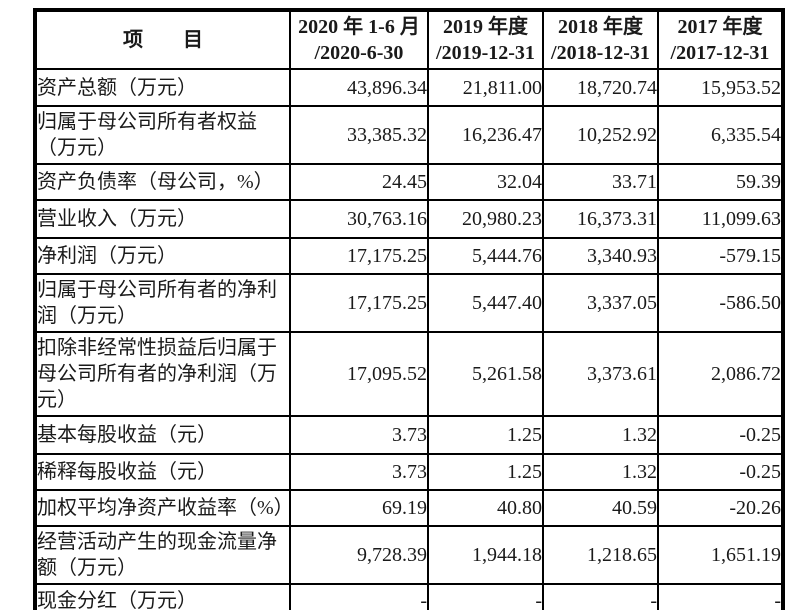  Describe the element at coordinates (485, 87) in the screenshot. I see `value-cell: 21,811.00` at that location.